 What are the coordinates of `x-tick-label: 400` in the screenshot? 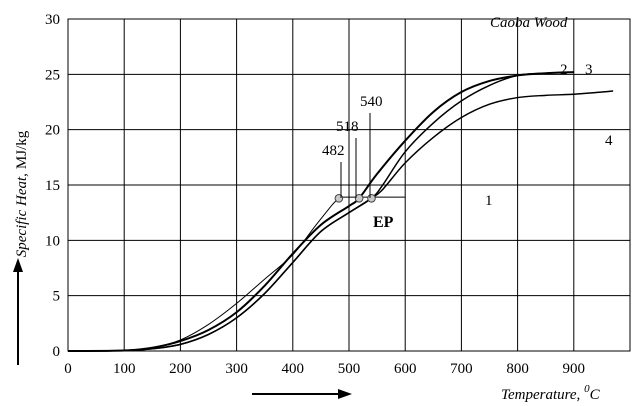 It's located at (293, 369).